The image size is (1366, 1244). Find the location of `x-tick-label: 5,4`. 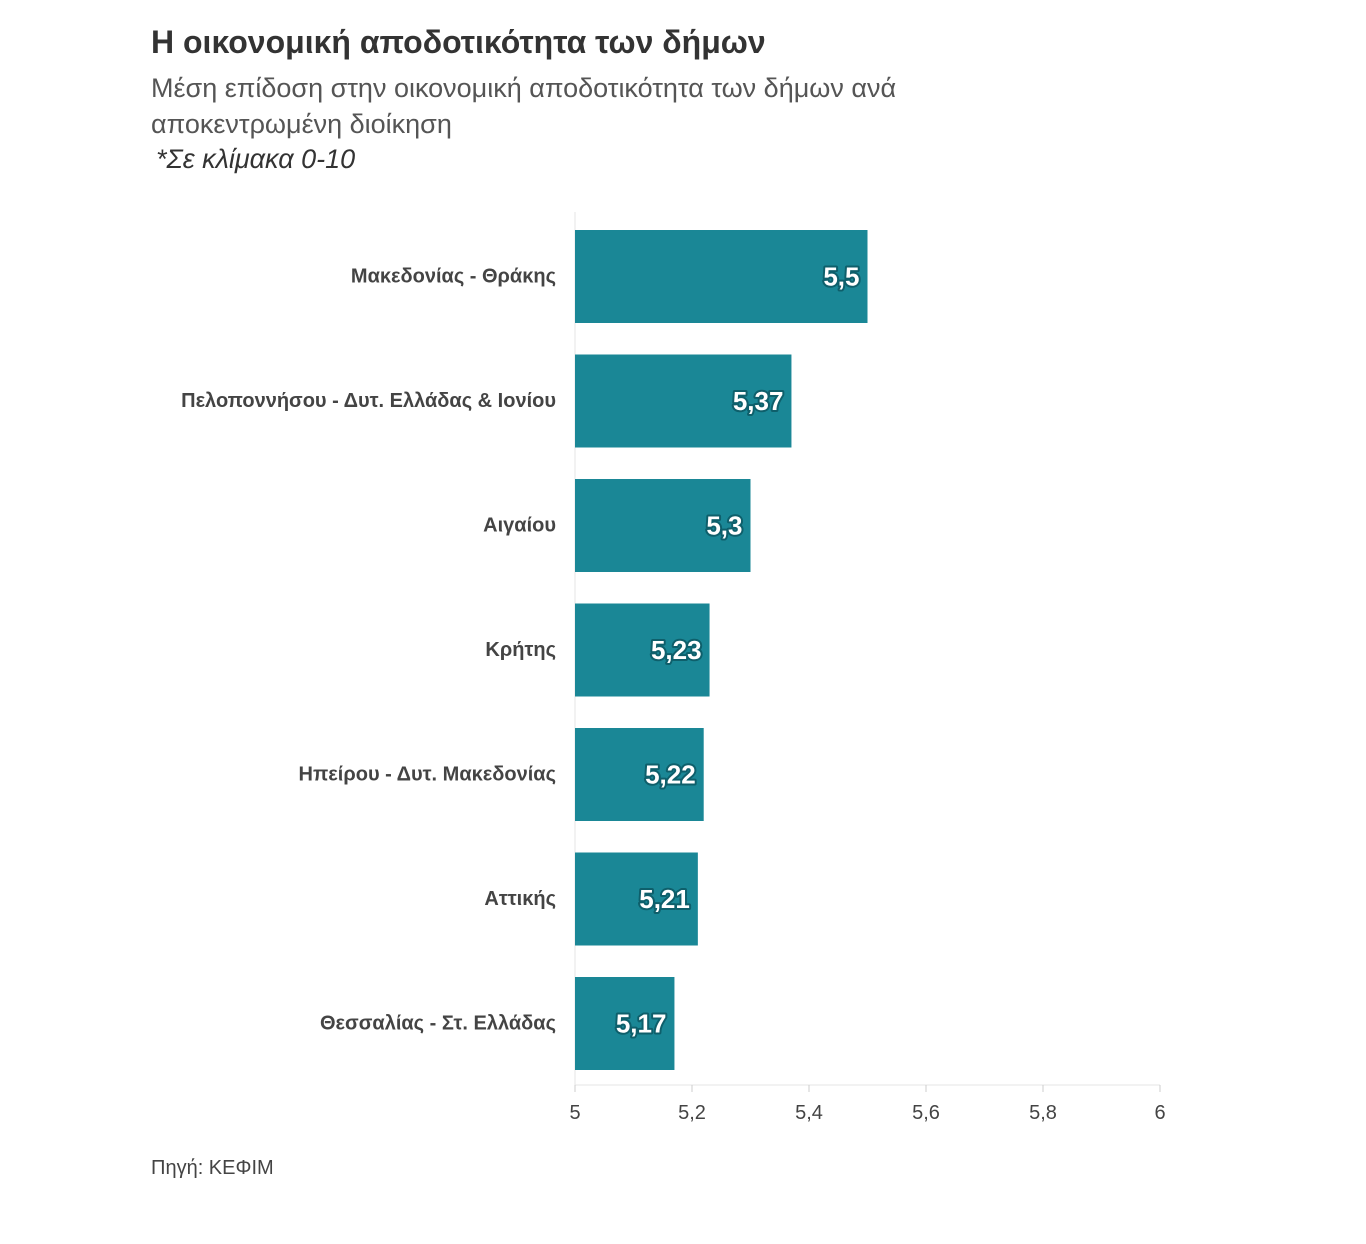

x-tick-label: 5,4 is located at coordinates (809, 1113).